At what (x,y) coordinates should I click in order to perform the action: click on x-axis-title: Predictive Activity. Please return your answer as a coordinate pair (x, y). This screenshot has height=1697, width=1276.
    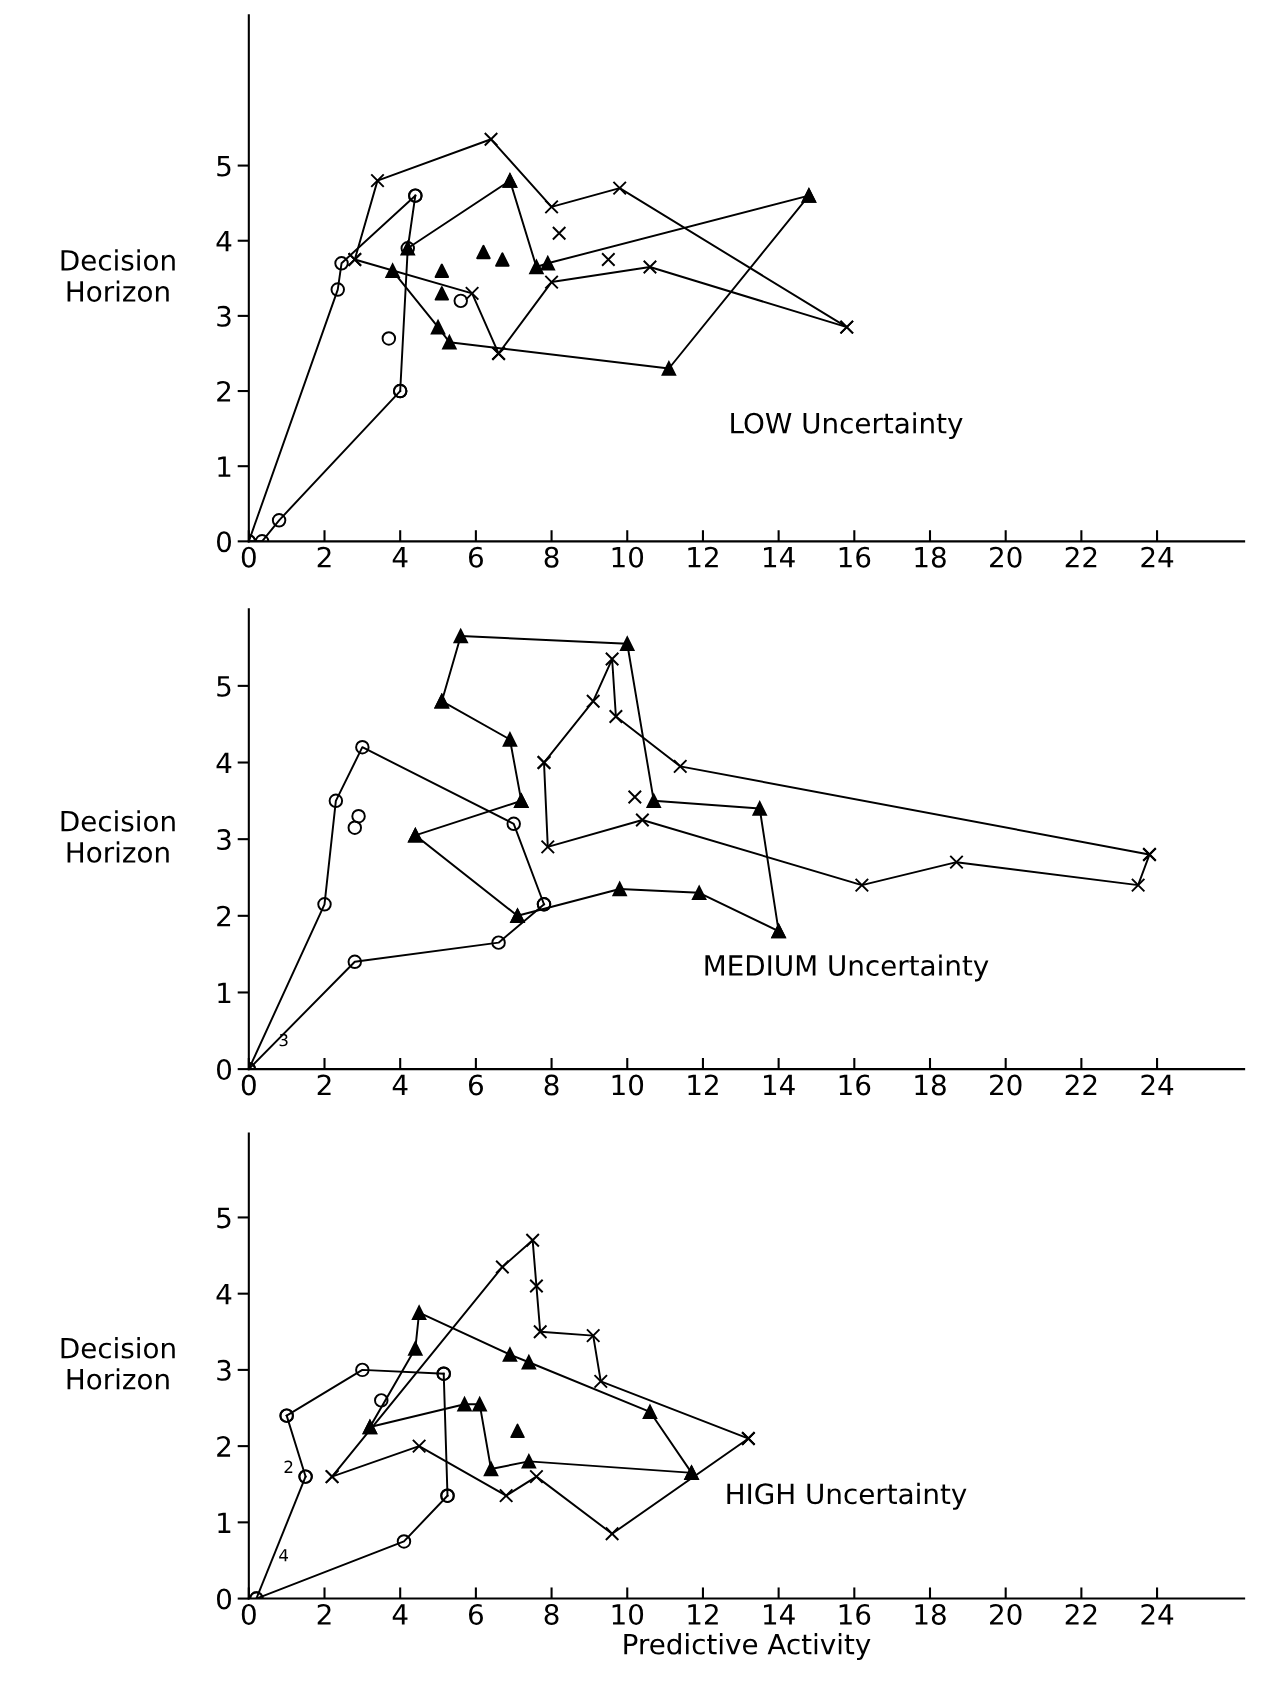
    Looking at the image, I should click on (747, 1646).